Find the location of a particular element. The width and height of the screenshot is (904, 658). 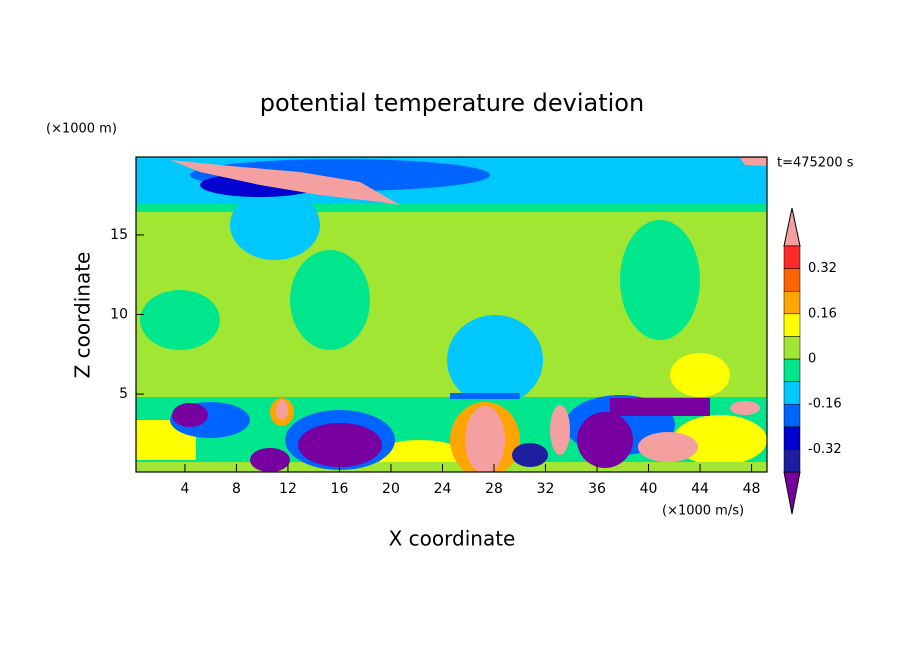

x-tick-label: 48 is located at coordinates (752, 489).